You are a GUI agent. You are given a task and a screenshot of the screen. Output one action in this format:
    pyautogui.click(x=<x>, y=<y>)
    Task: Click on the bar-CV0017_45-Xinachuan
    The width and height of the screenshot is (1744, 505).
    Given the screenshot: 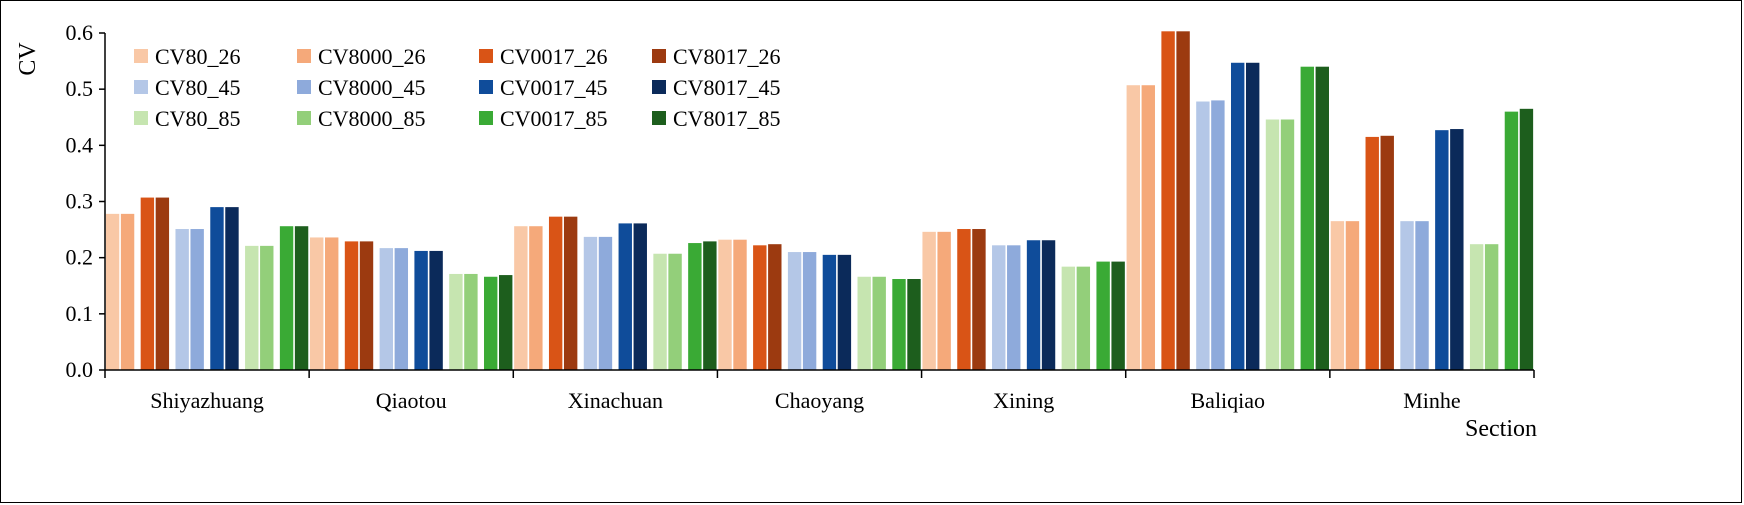 What is the action you would take?
    pyautogui.click(x=625, y=296)
    